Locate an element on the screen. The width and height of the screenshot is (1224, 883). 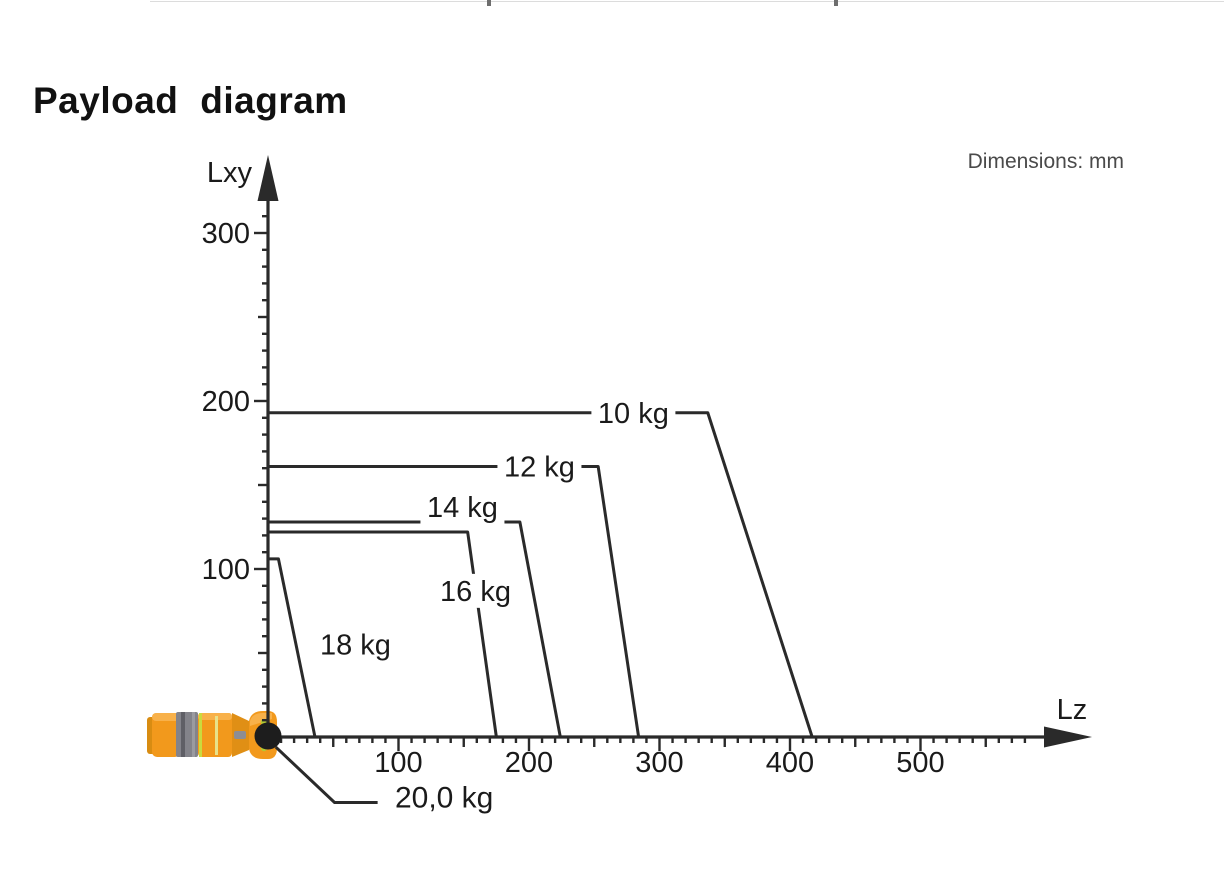
y-tick-label: 300 is located at coordinates (226, 234).